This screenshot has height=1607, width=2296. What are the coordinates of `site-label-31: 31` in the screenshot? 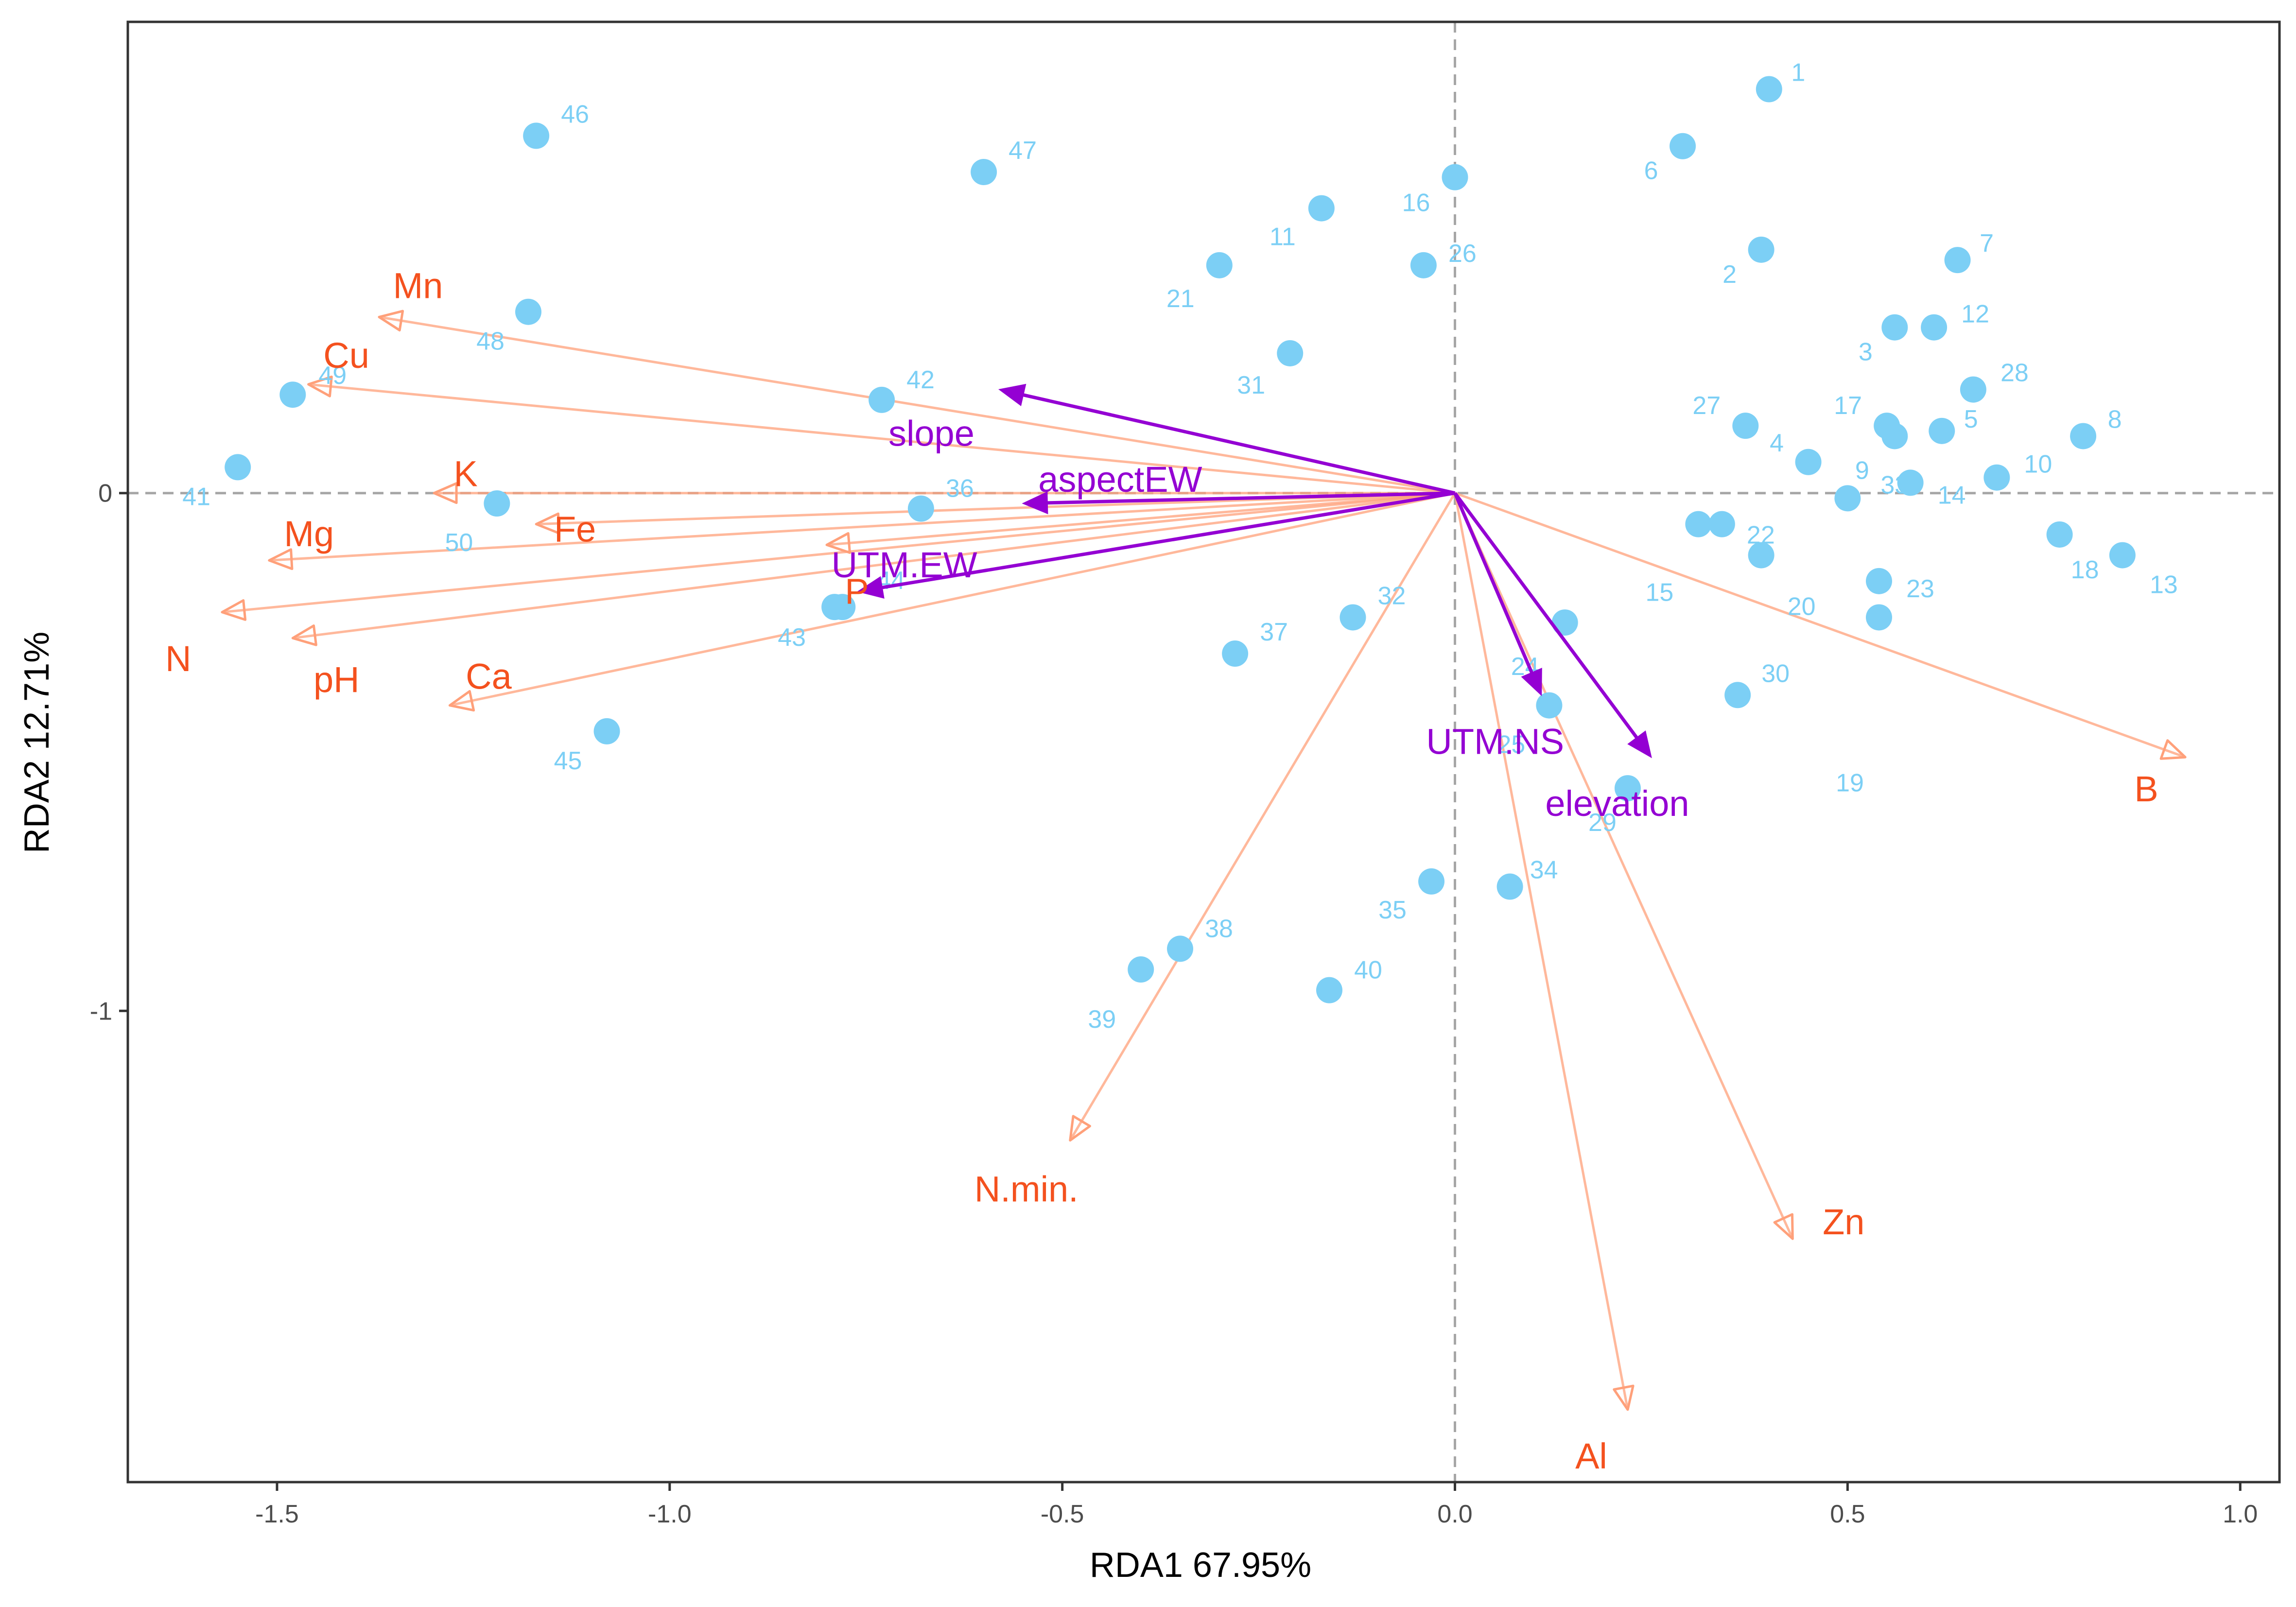 It's located at (1251, 385).